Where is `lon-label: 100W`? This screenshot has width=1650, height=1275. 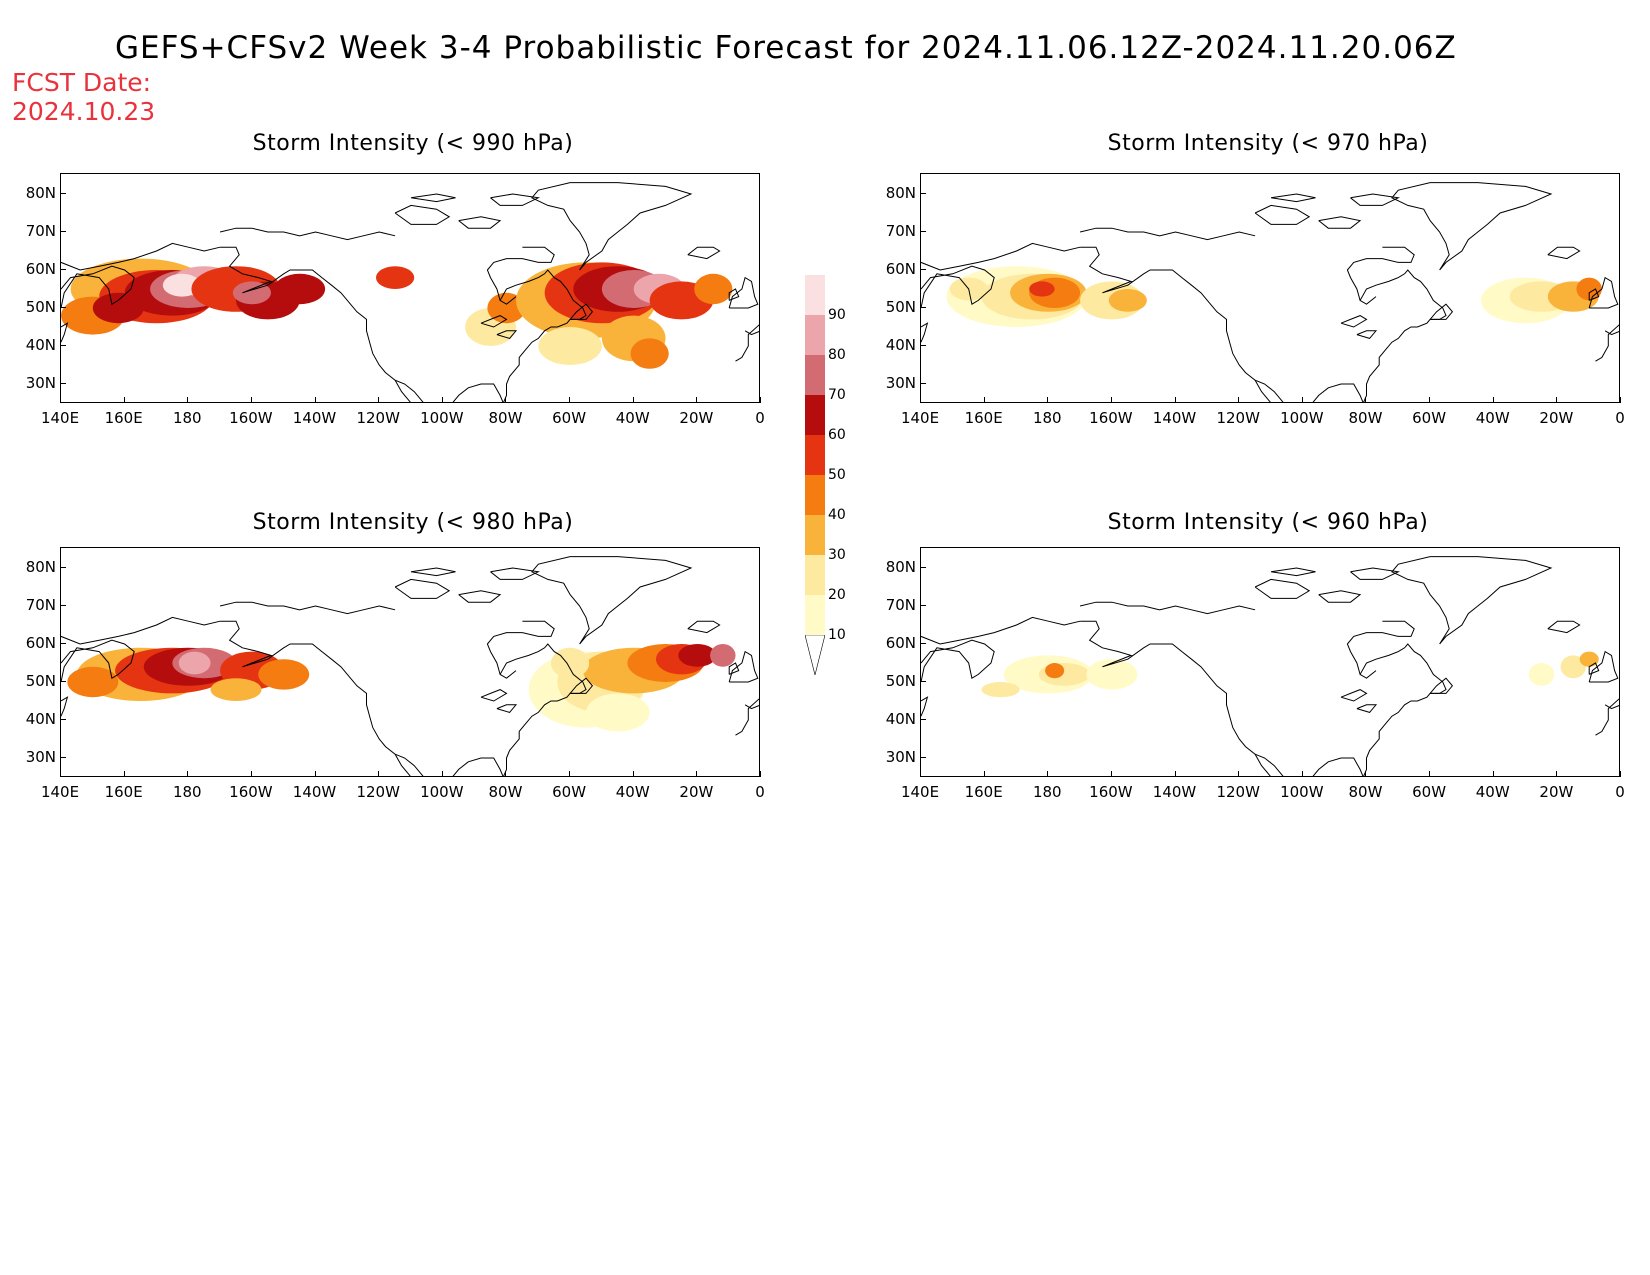 lon-label: 100W is located at coordinates (442, 418).